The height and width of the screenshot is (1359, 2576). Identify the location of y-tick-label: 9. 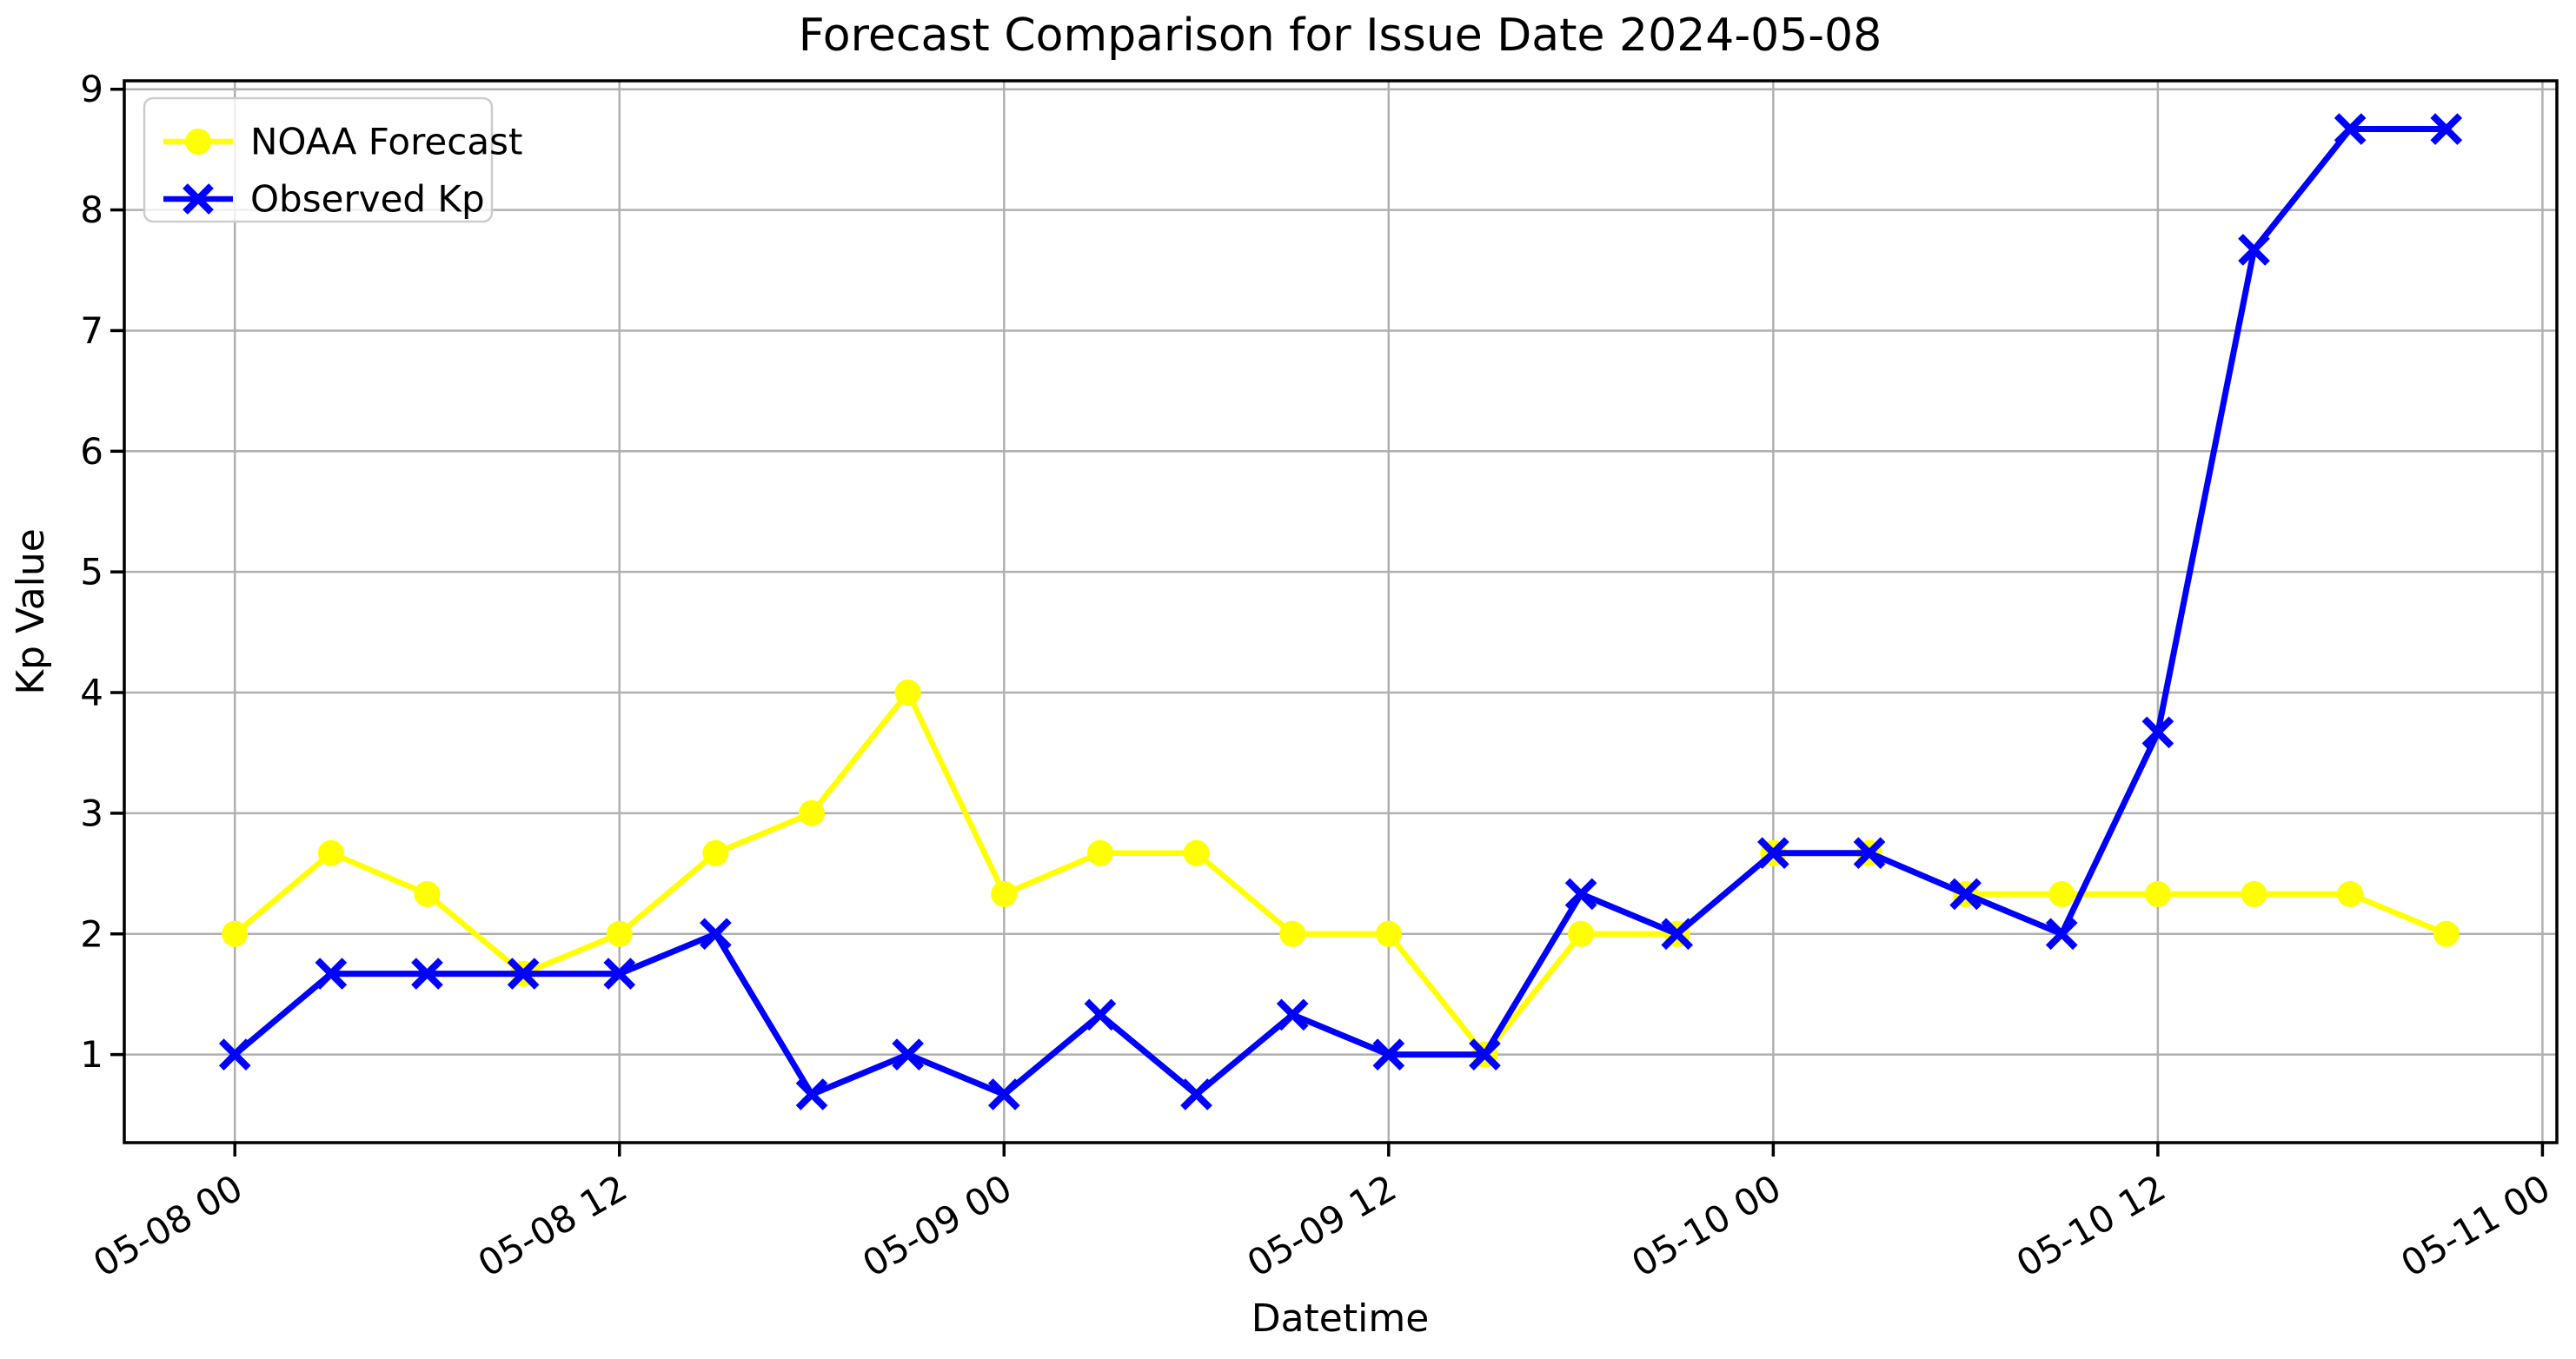
(91, 89).